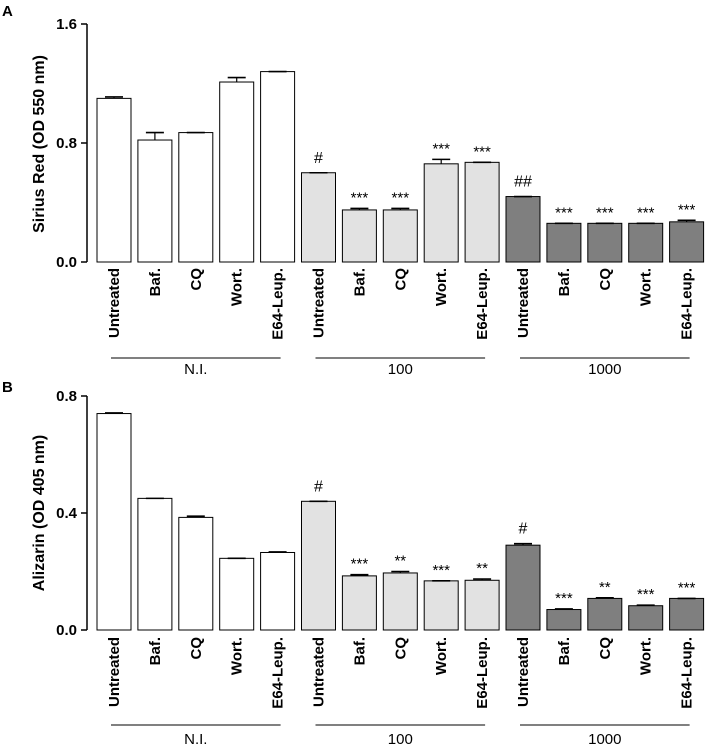 The width and height of the screenshot is (708, 749). What do you see at coordinates (66, 262) in the screenshot?
I see `panel-a-y-tick-label: 0.0` at bounding box center [66, 262].